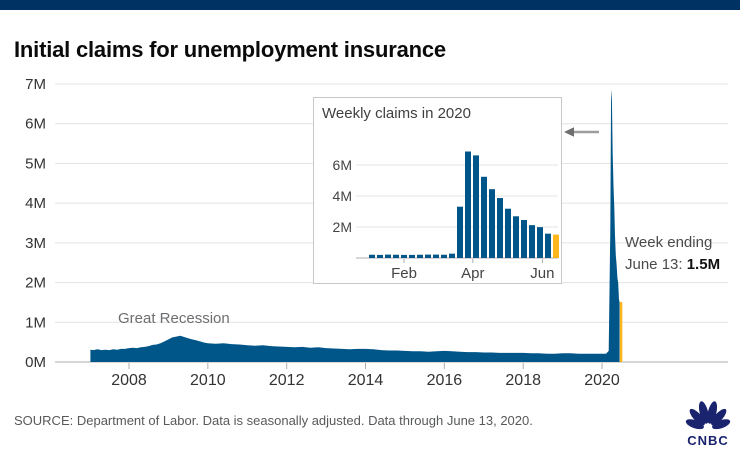 The width and height of the screenshot is (740, 450). I want to click on x-tick-label: 2018, so click(523, 380).